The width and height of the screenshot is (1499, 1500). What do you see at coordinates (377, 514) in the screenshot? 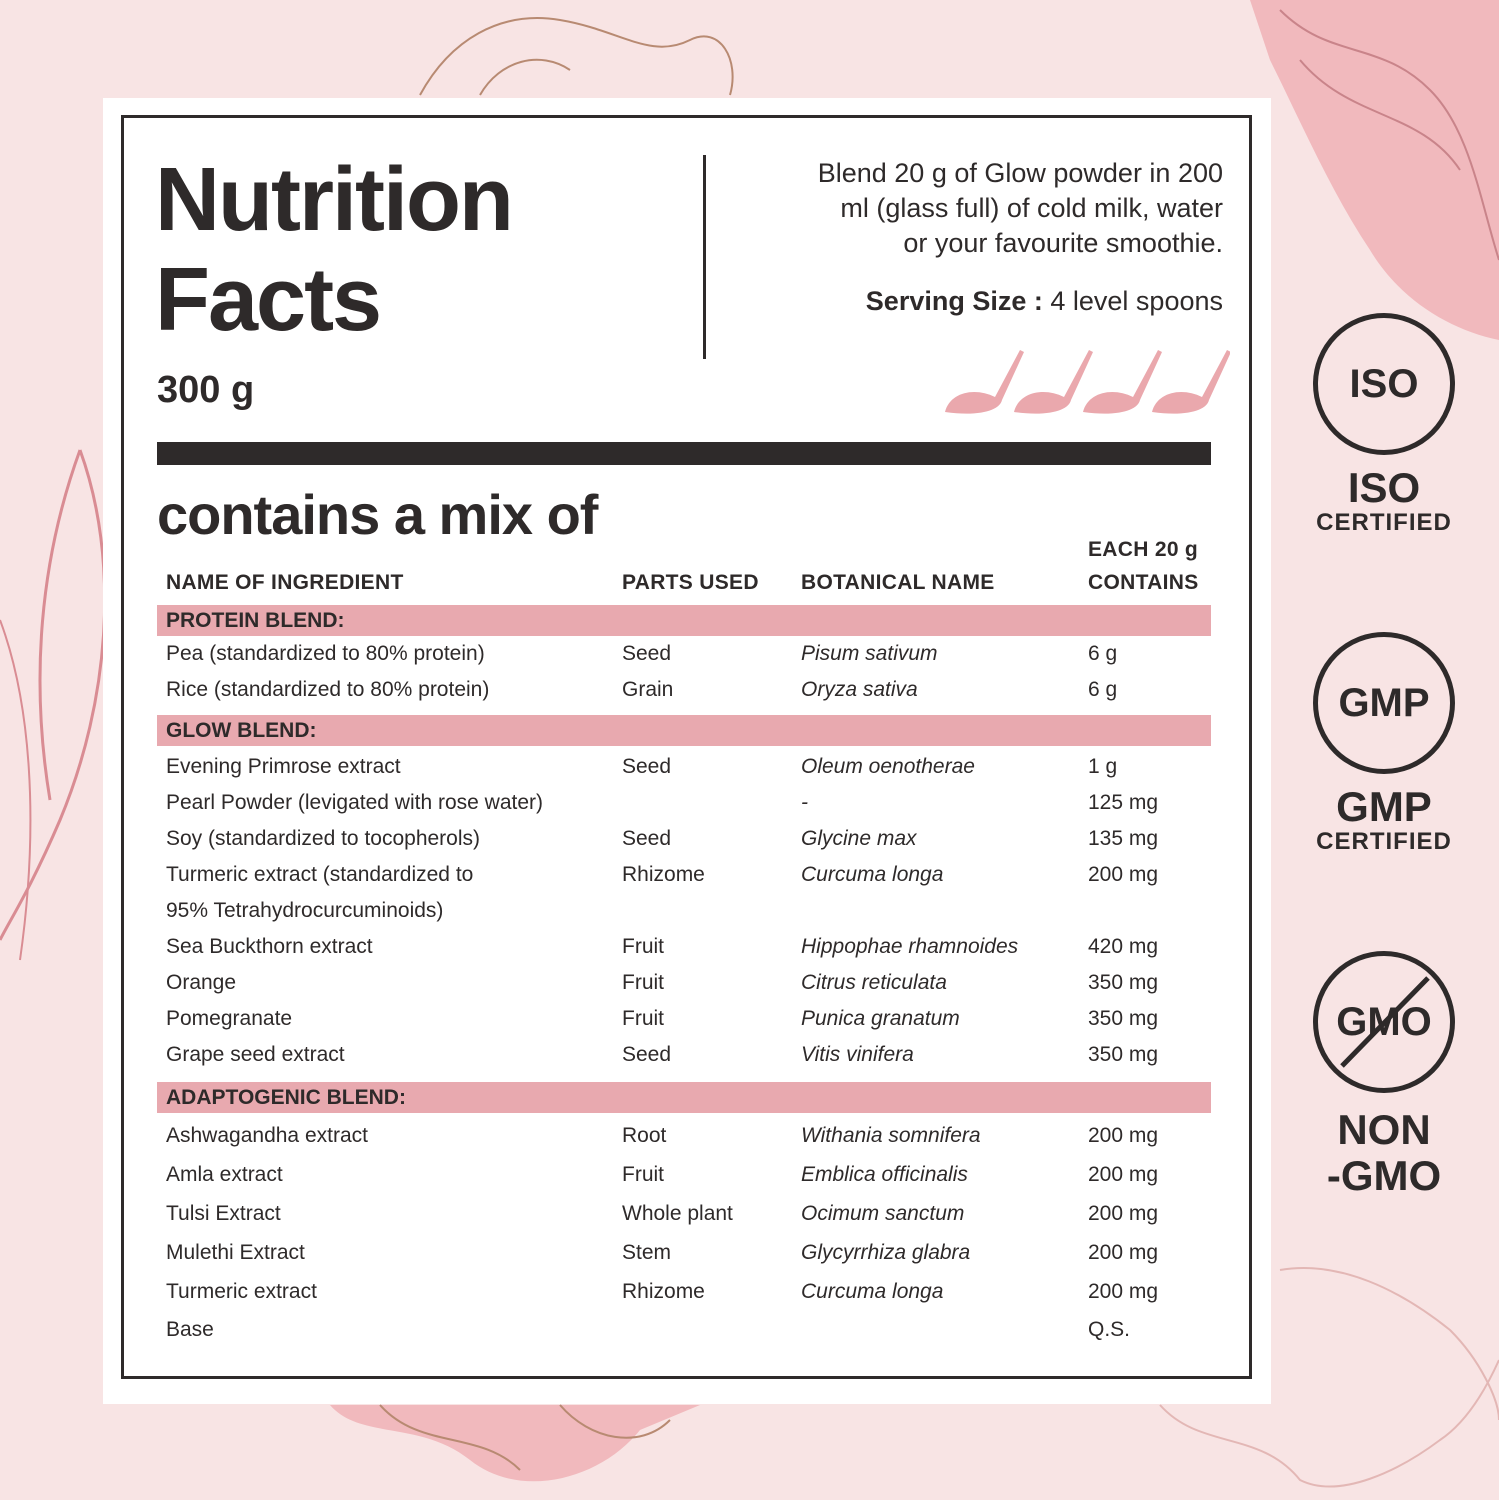
I see `mix-heading: contains a mix of` at bounding box center [377, 514].